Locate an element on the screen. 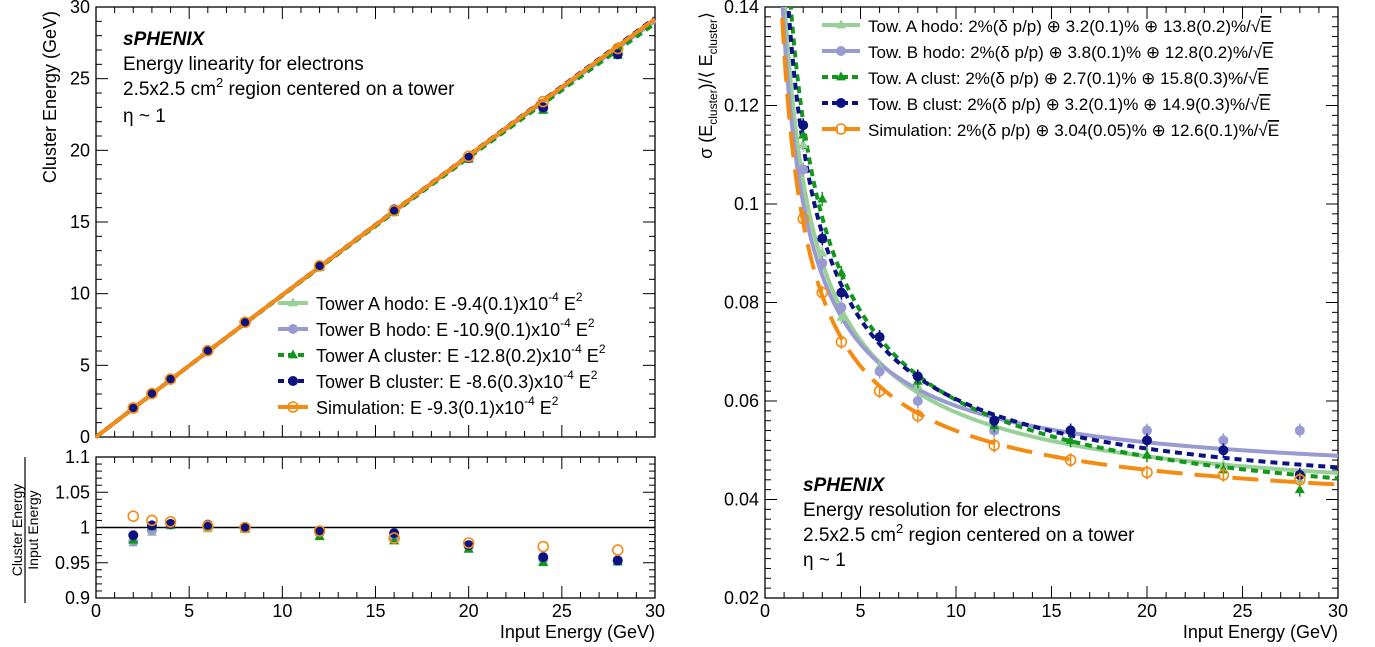 This screenshot has height=647, width=1375. linearity-annotation-line3: η ~ 1 is located at coordinates (144, 116).